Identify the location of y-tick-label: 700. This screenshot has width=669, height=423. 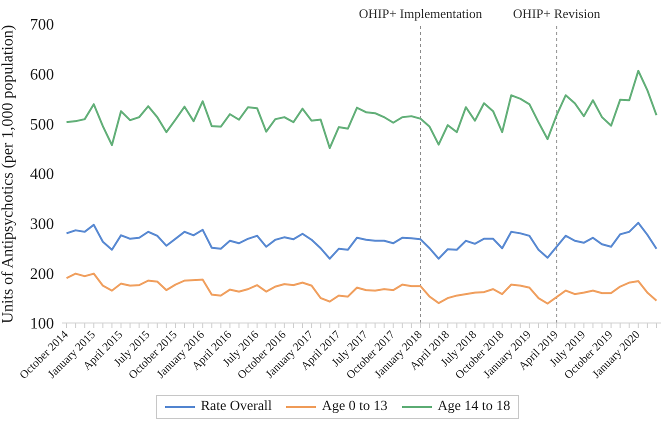
(42, 25).